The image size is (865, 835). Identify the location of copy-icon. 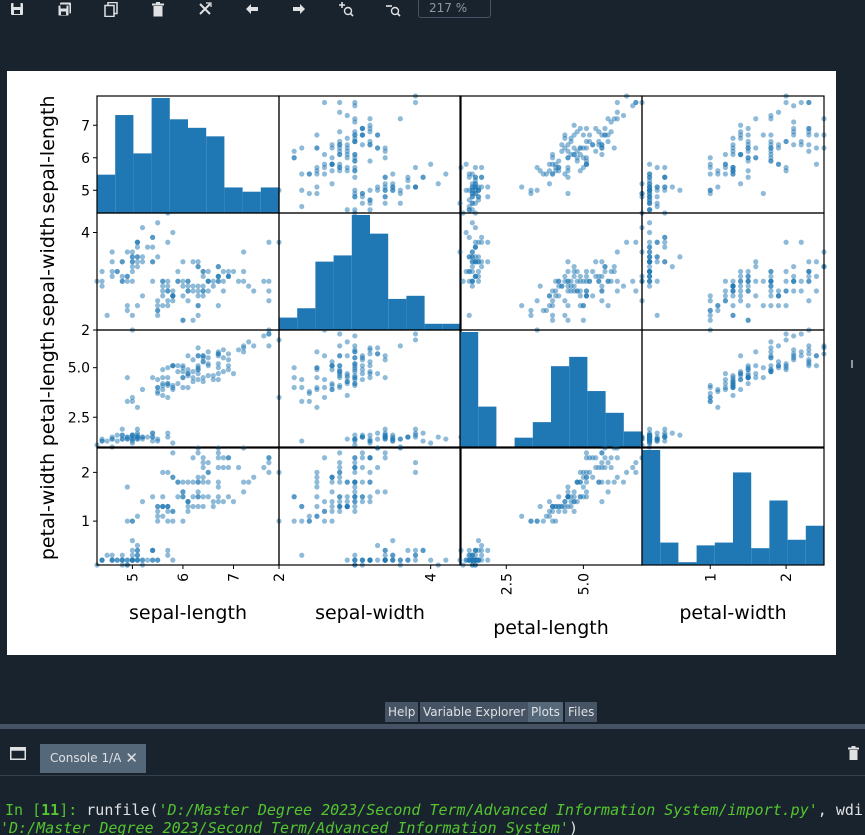
(111, 9).